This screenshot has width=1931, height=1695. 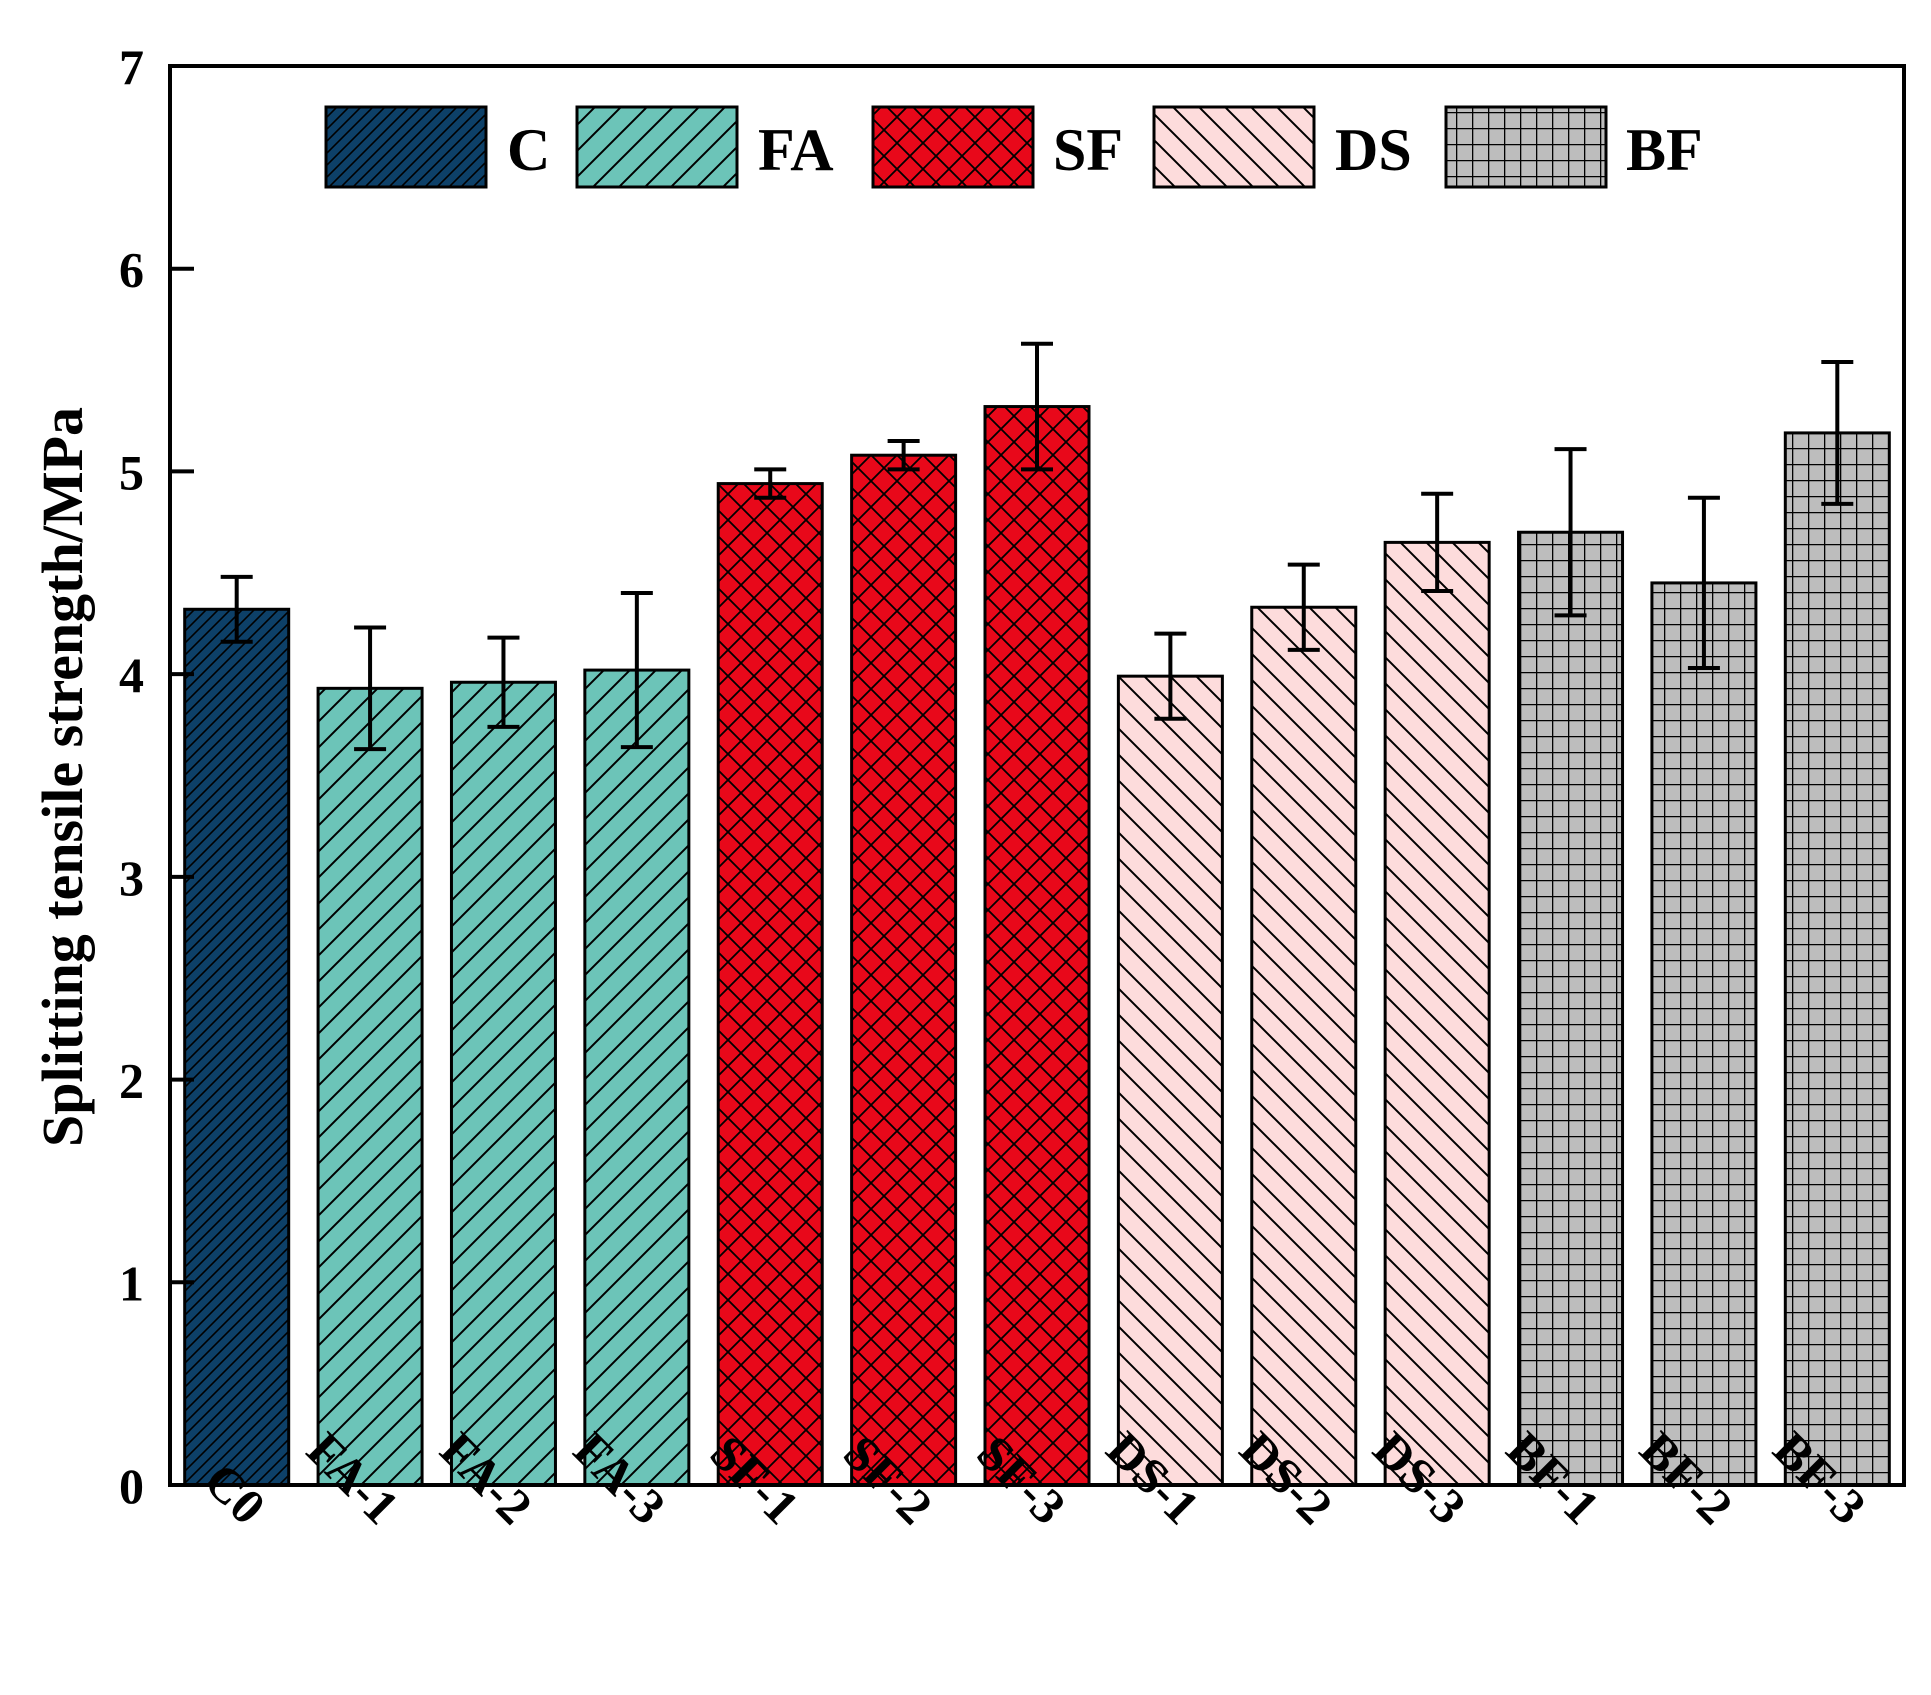 I want to click on legend: C FA SF DS BF, so click(x=1013, y=147).